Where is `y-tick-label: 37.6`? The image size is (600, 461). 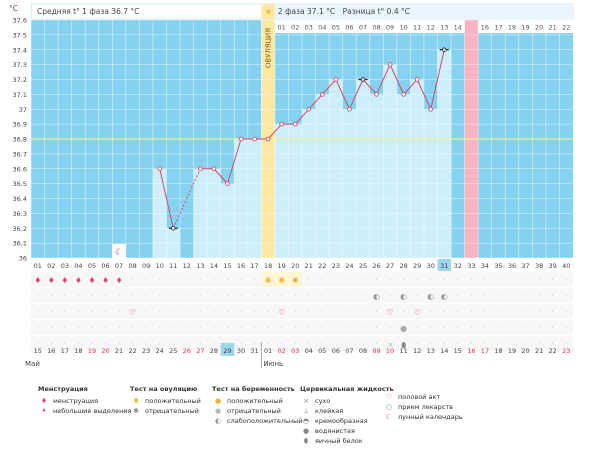
y-tick-label: 37.6 is located at coordinates (20, 21).